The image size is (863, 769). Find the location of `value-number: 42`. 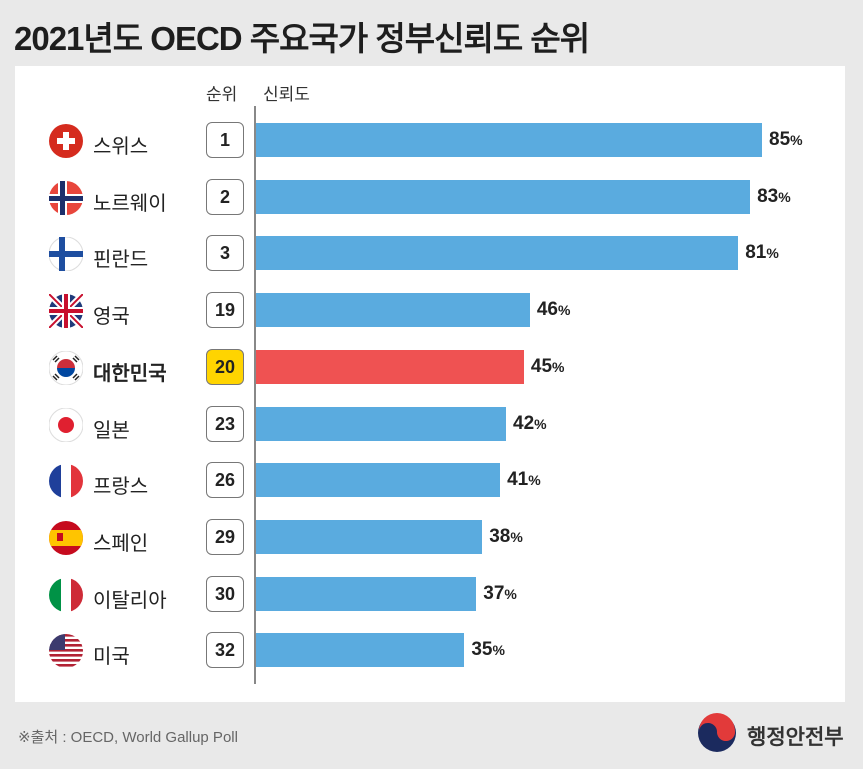

value-number: 42 is located at coordinates (524, 423).